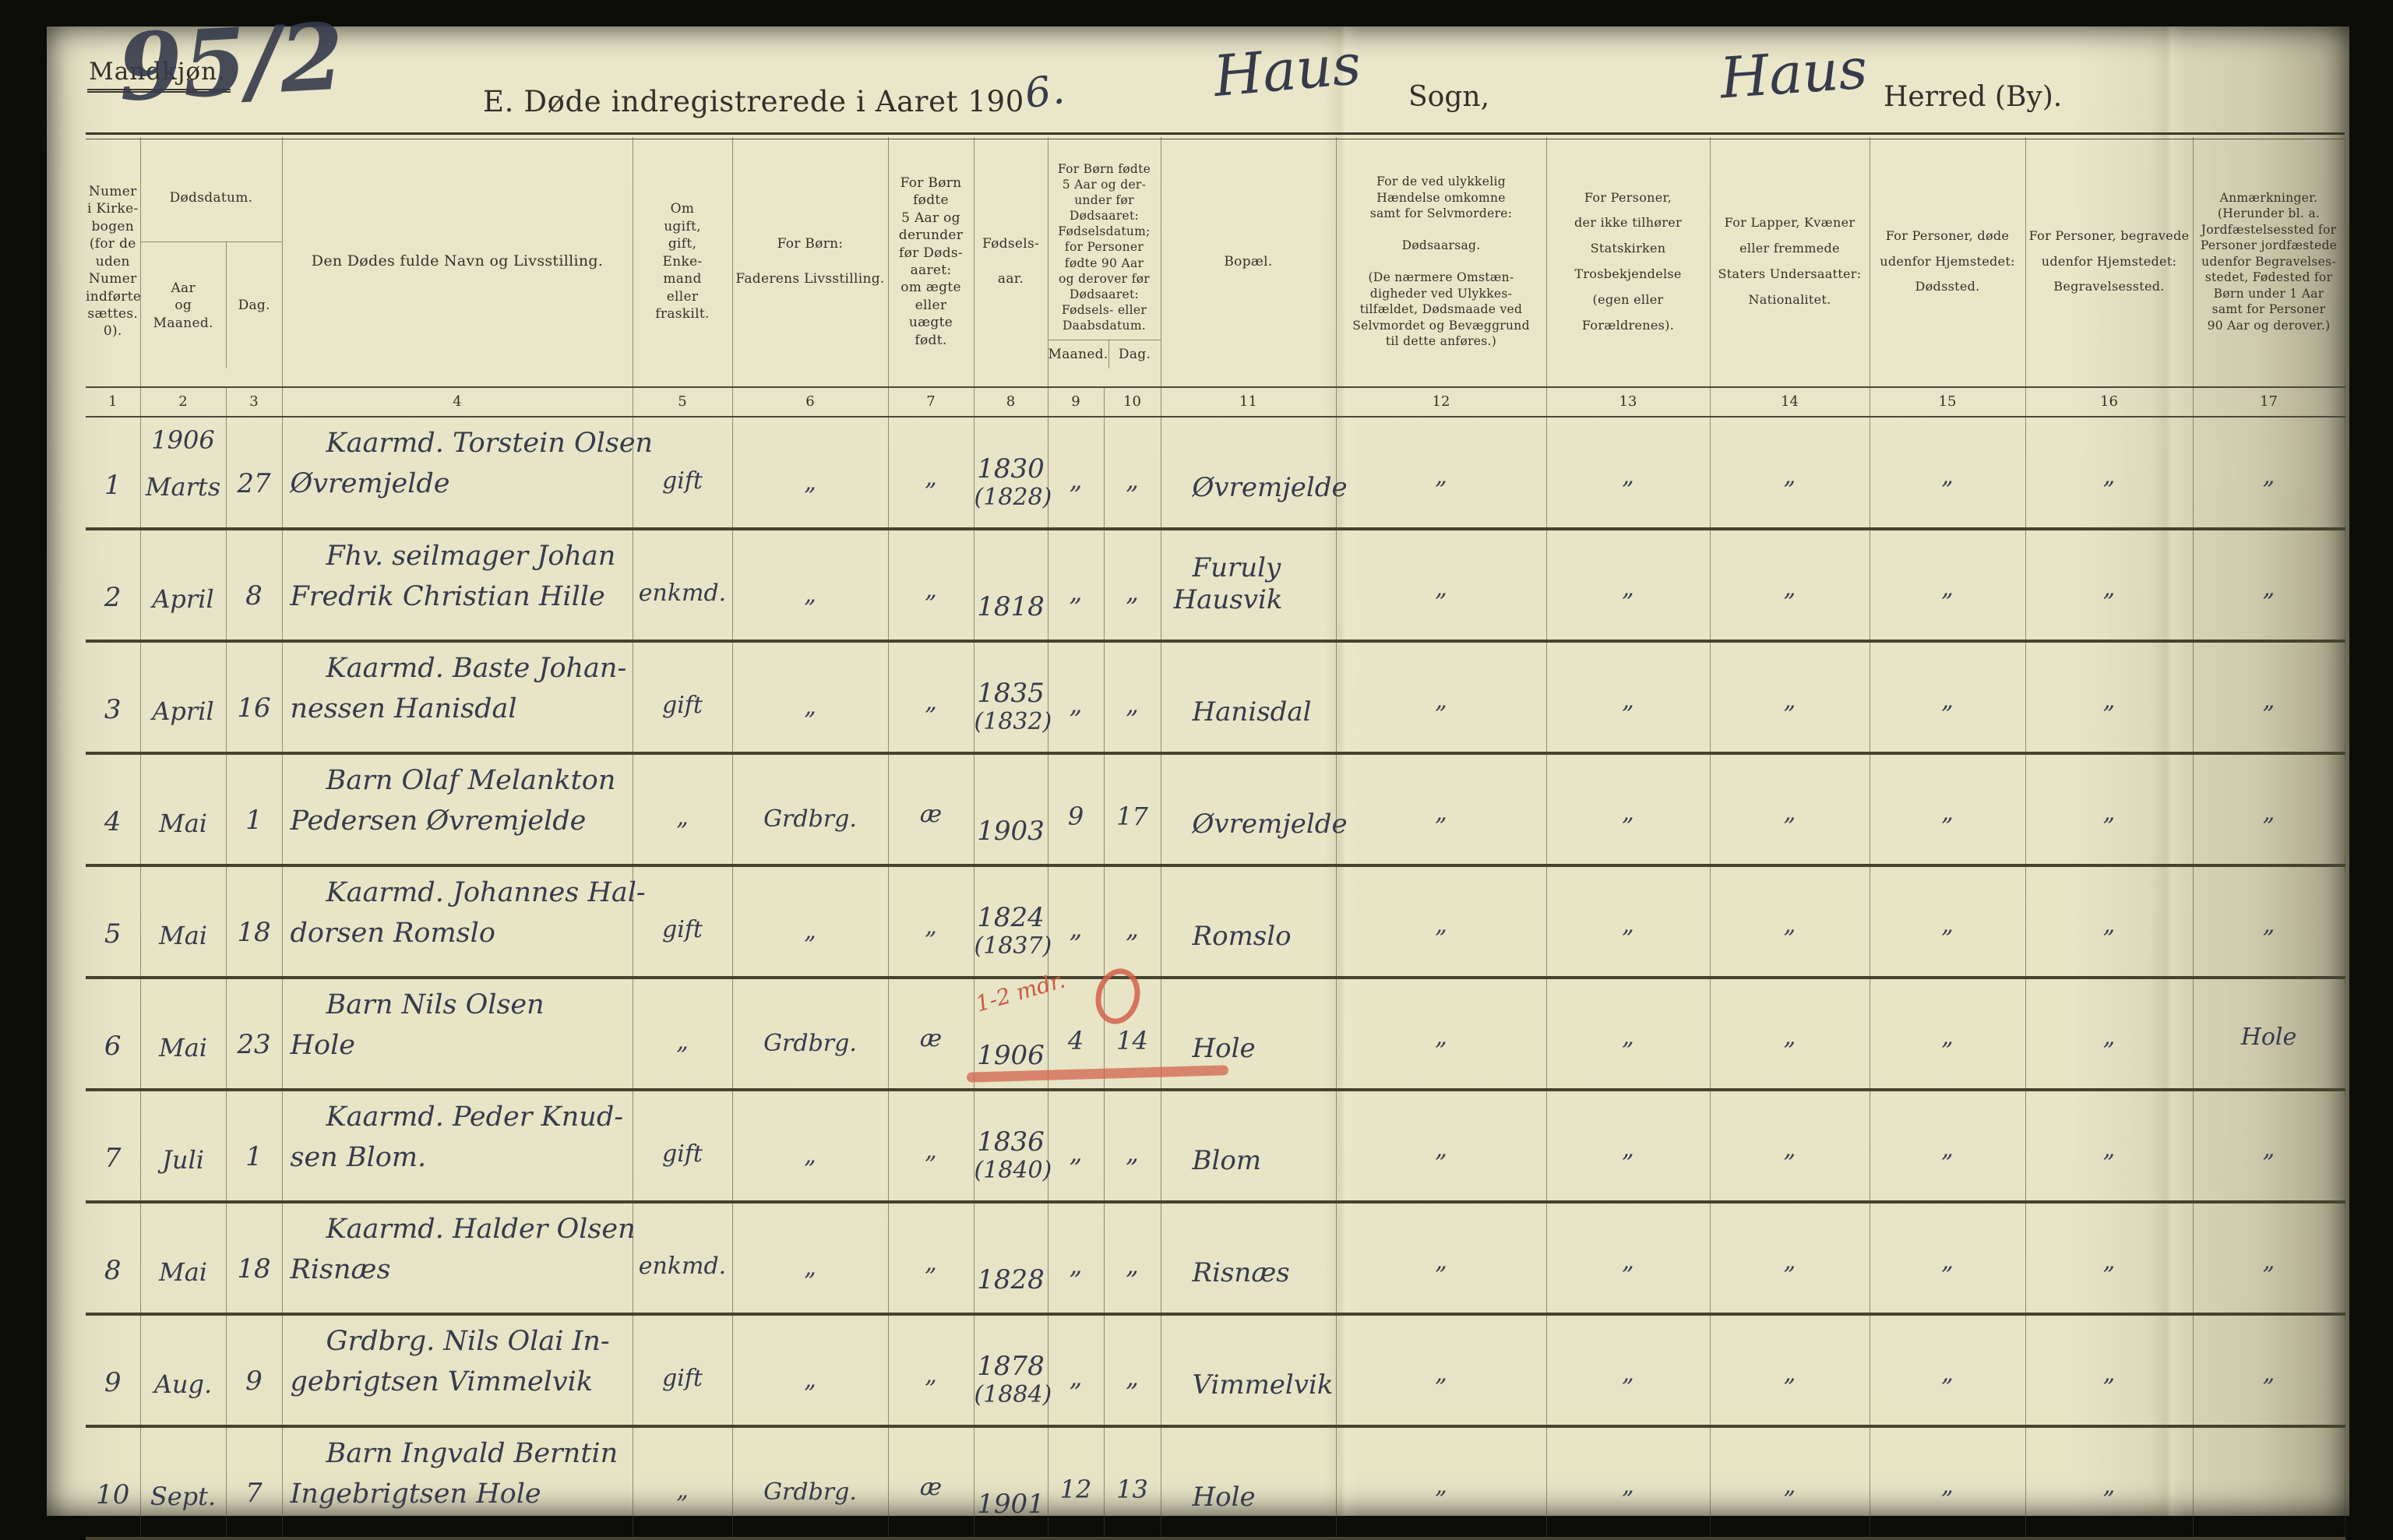 The image size is (2393, 1540). I want to click on cell-death-year-month: Juli, so click(183, 1146).